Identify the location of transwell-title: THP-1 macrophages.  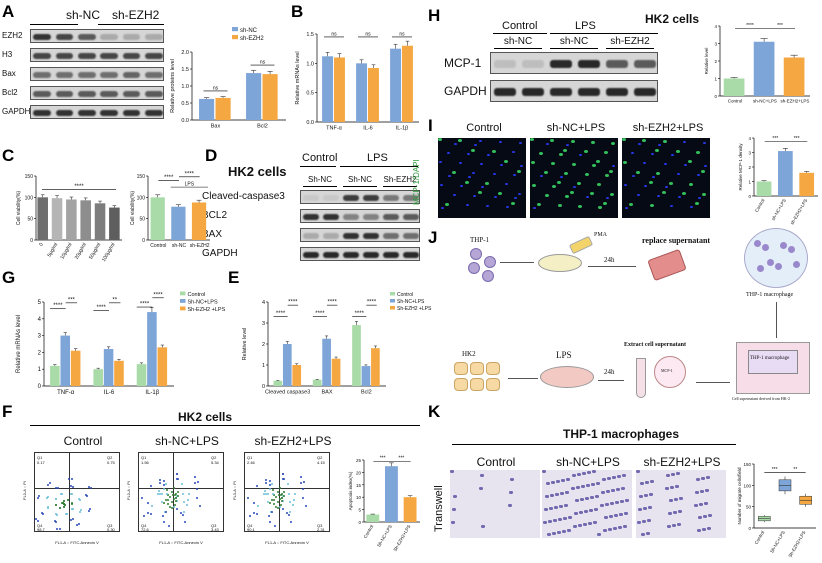
(621, 434).